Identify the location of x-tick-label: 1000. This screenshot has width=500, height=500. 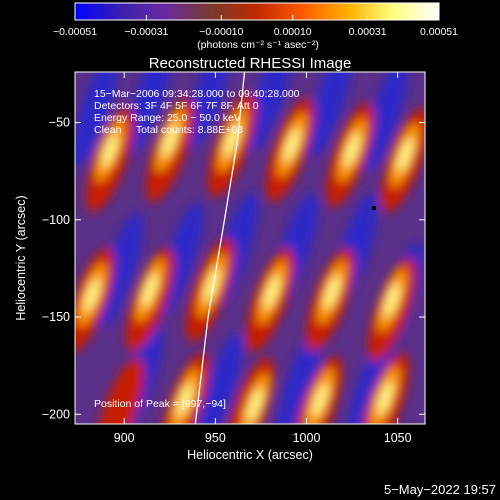
(307, 438).